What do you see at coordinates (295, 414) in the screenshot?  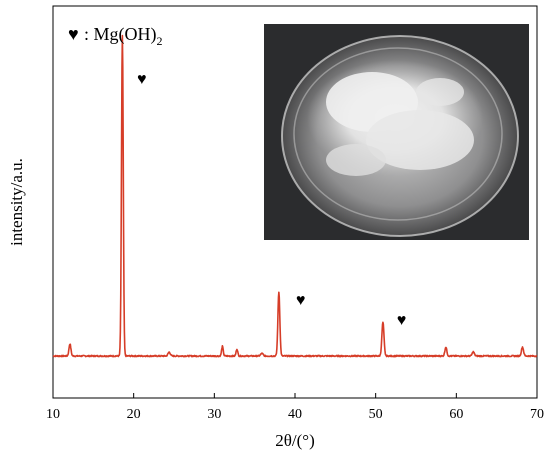 I see `x-tick-label-40: 40` at bounding box center [295, 414].